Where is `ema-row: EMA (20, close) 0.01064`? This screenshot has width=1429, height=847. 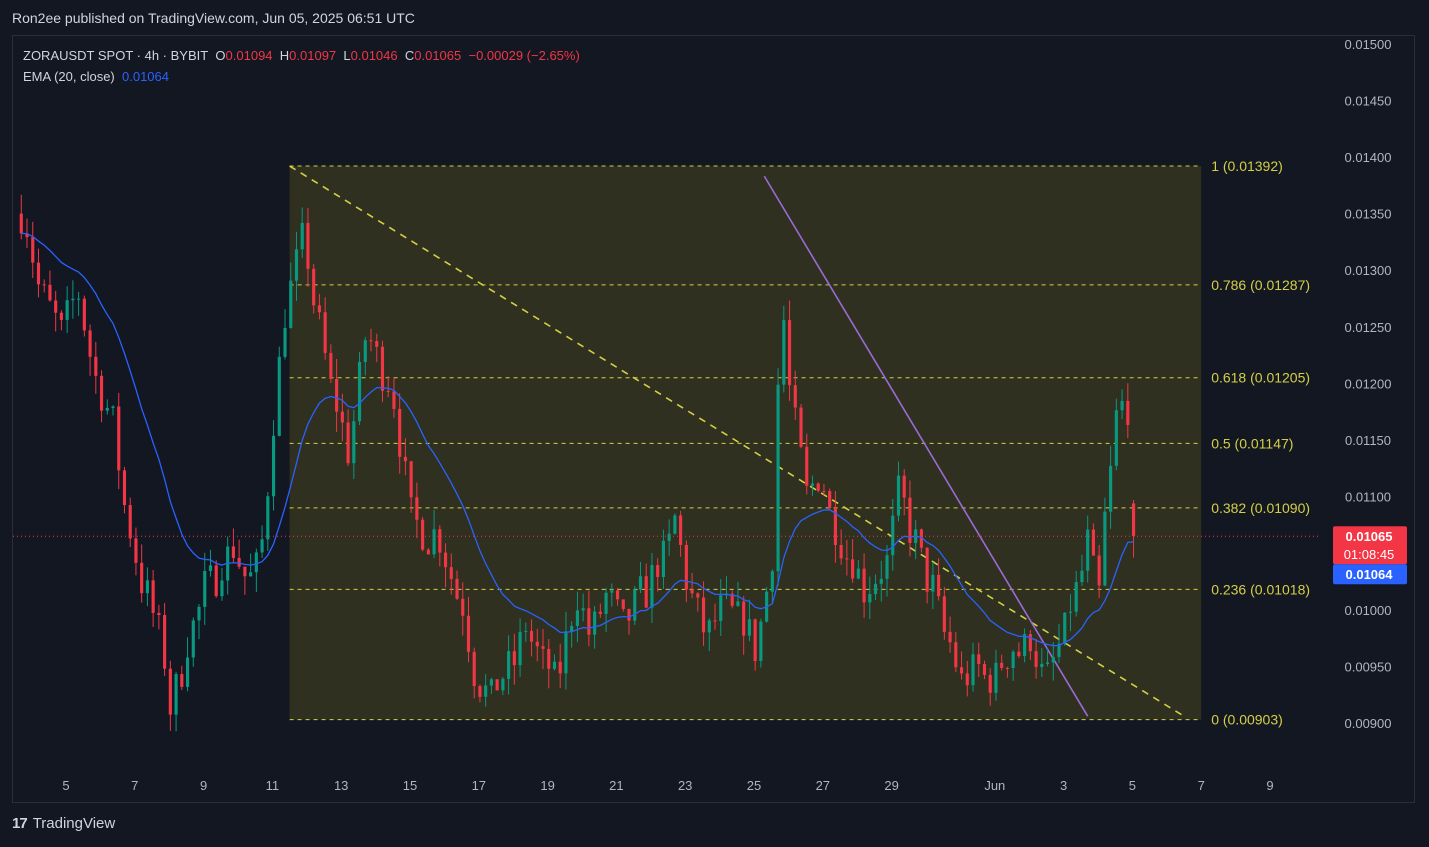
ema-row: EMA (20, close) 0.01064 is located at coordinates (301, 76).